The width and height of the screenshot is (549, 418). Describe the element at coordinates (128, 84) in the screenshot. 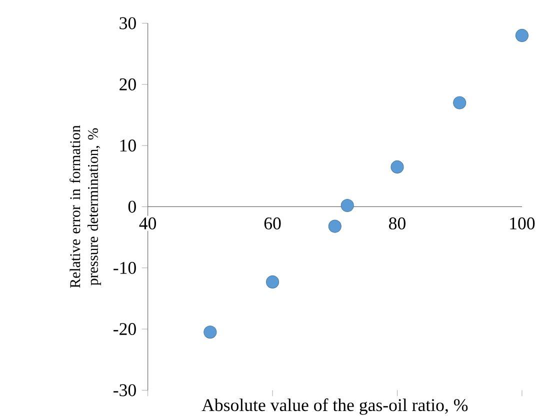

I see `y-tick-label: 20` at that location.